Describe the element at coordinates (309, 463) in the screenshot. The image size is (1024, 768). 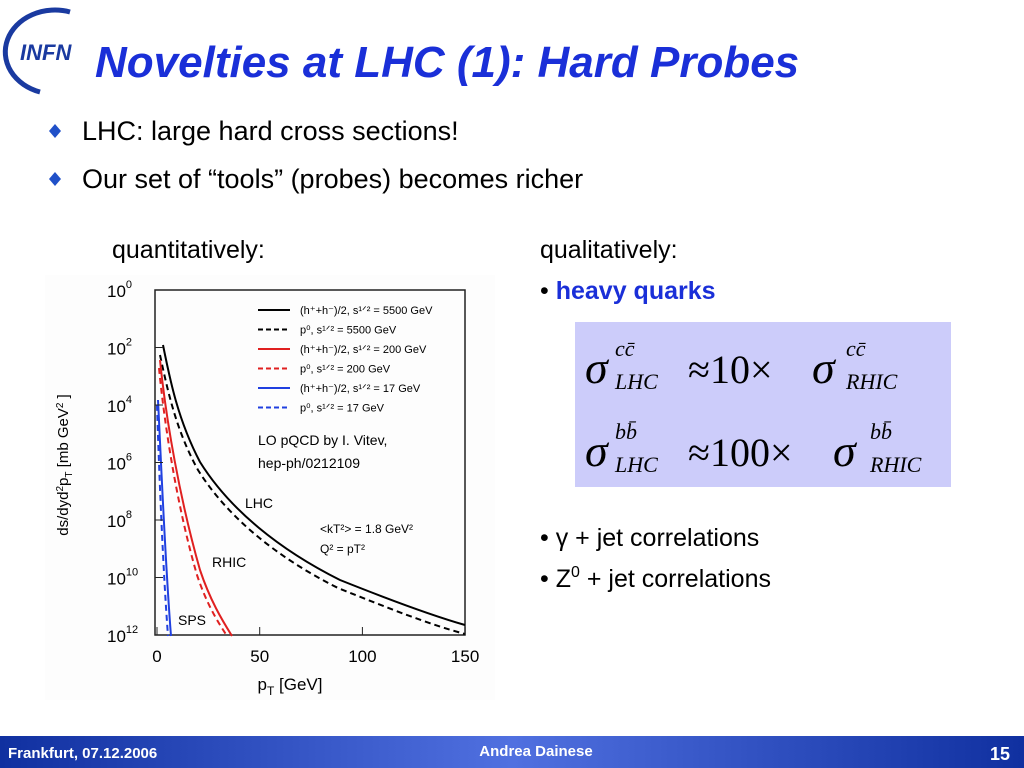
I see `note: hep-ph/0212109` at that location.